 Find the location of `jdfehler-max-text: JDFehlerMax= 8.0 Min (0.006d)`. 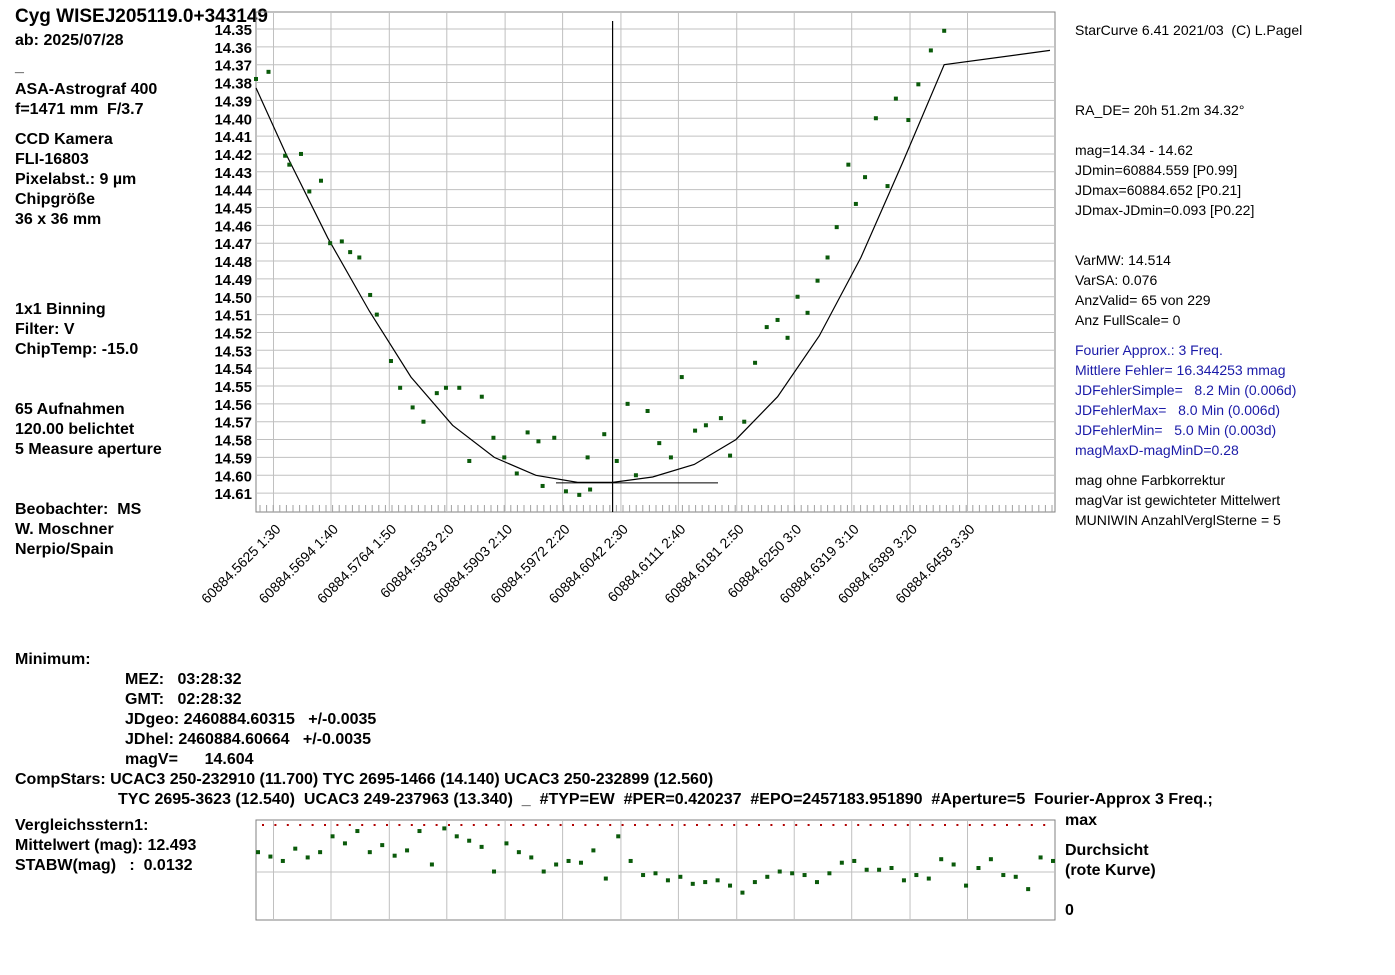

jdfehler-max-text: JDFehlerMax= 8.0 Min (0.006d) is located at coordinates (1178, 410).